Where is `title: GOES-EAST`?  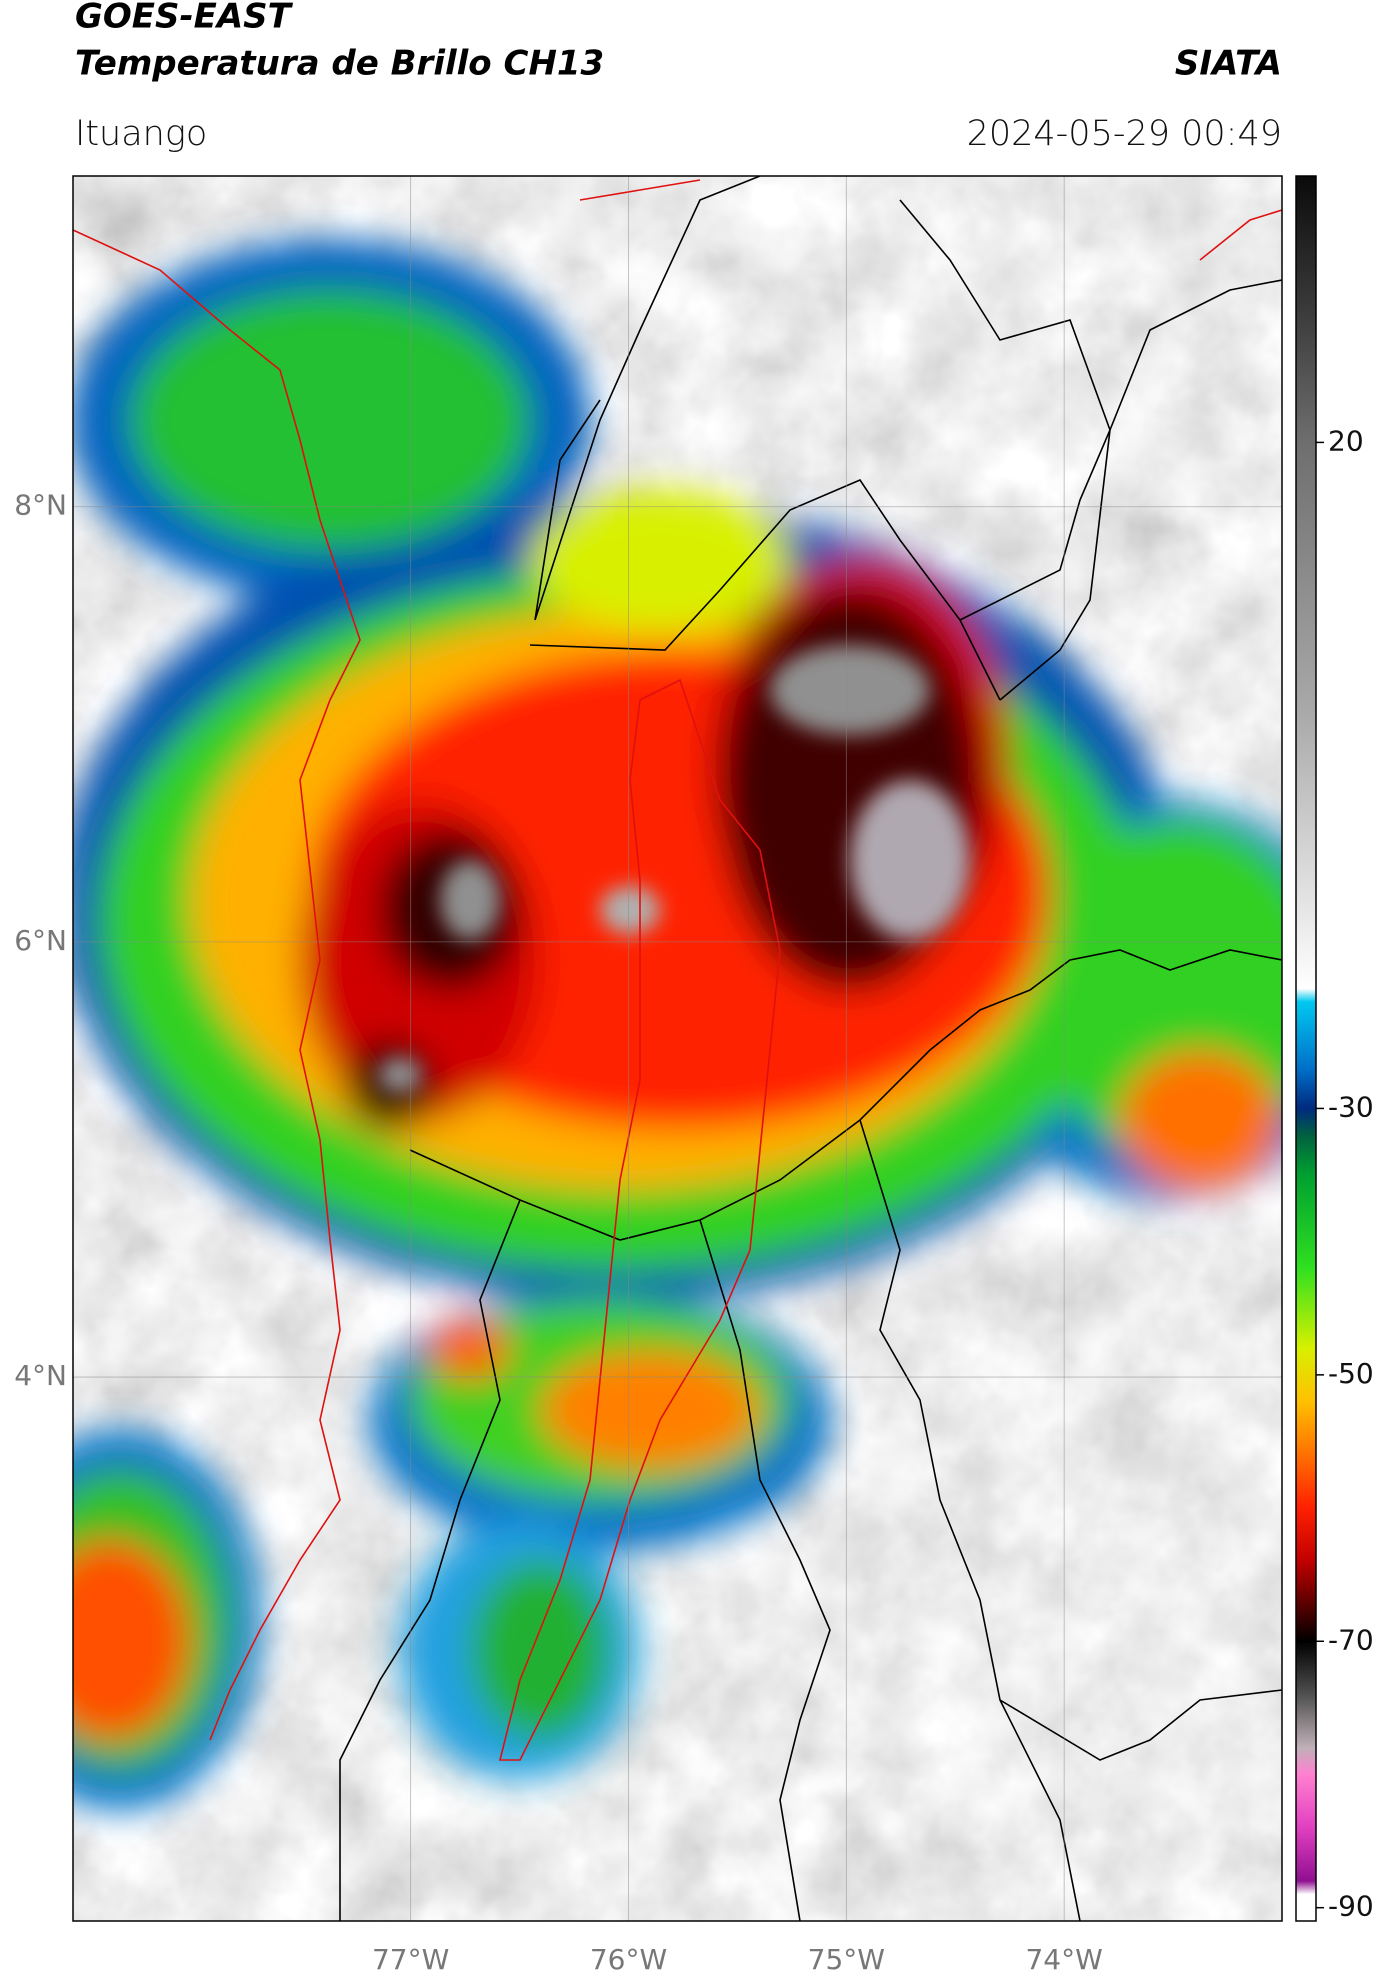
title: GOES-EAST is located at coordinates (184, 18).